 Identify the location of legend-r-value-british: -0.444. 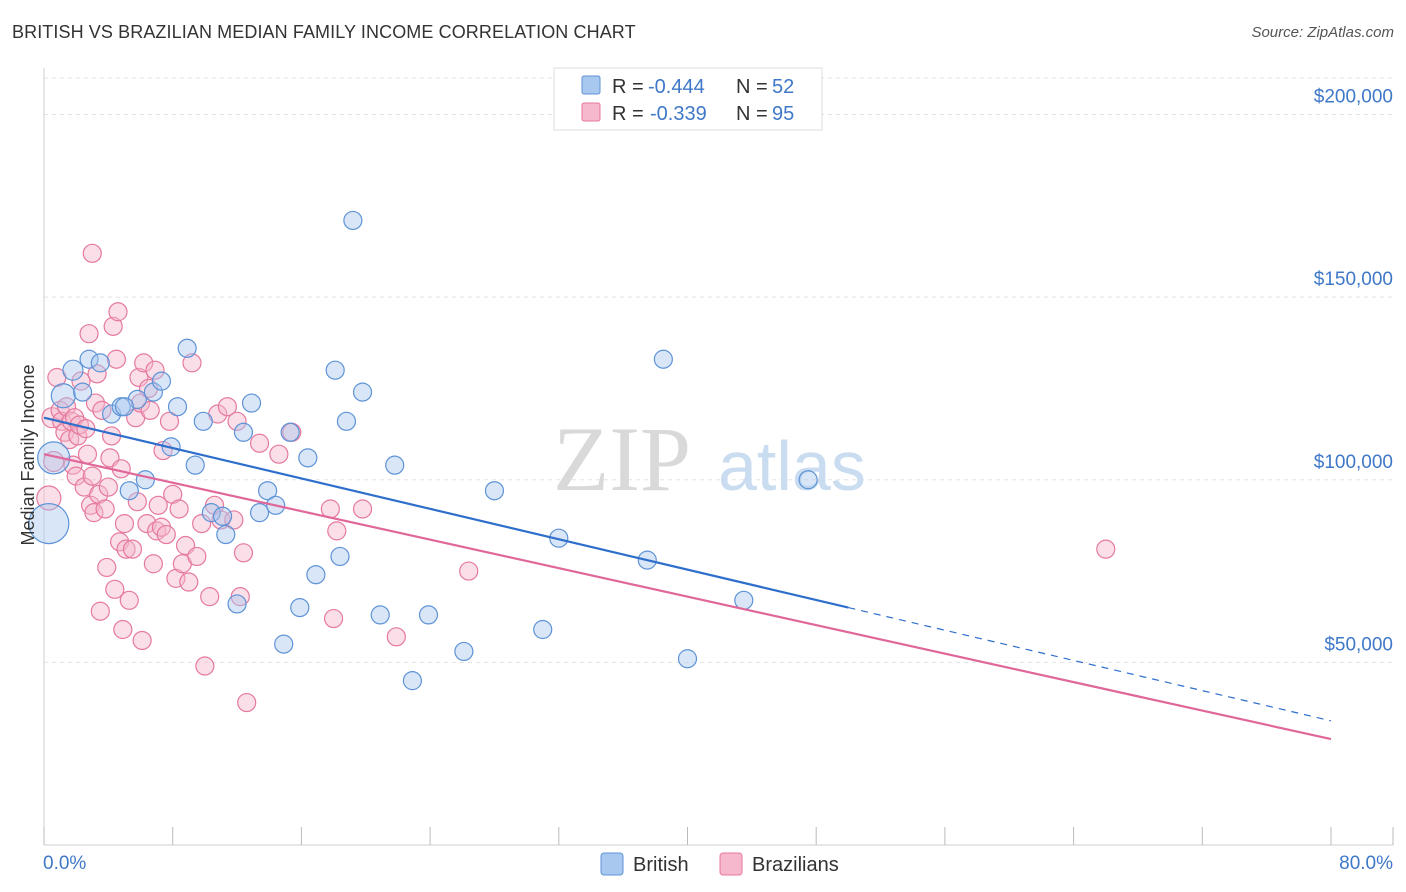
(676, 87).